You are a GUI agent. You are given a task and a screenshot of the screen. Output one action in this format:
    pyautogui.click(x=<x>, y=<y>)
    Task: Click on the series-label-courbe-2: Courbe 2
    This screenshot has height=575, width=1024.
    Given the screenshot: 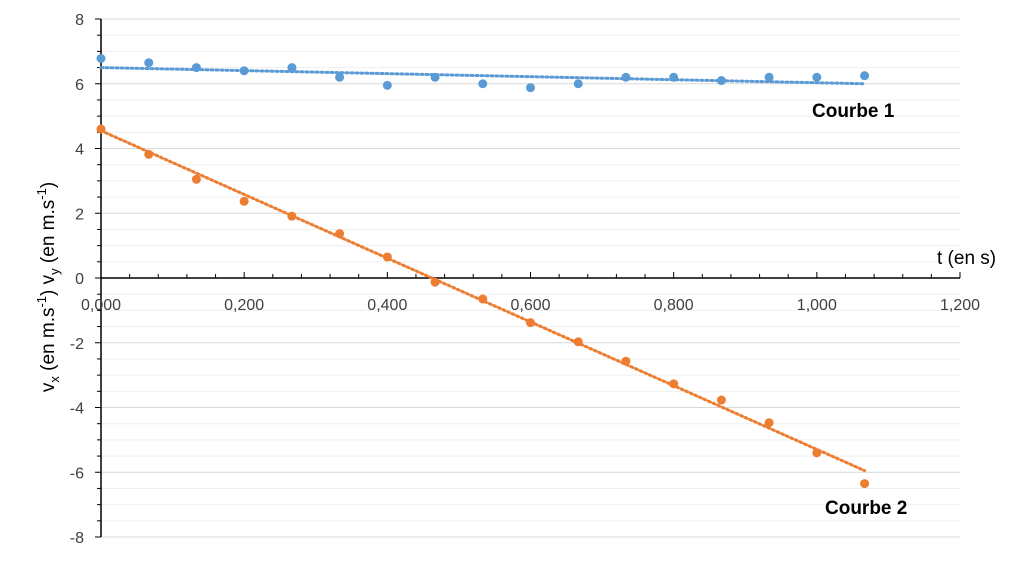 What is the action you would take?
    pyautogui.click(x=866, y=508)
    